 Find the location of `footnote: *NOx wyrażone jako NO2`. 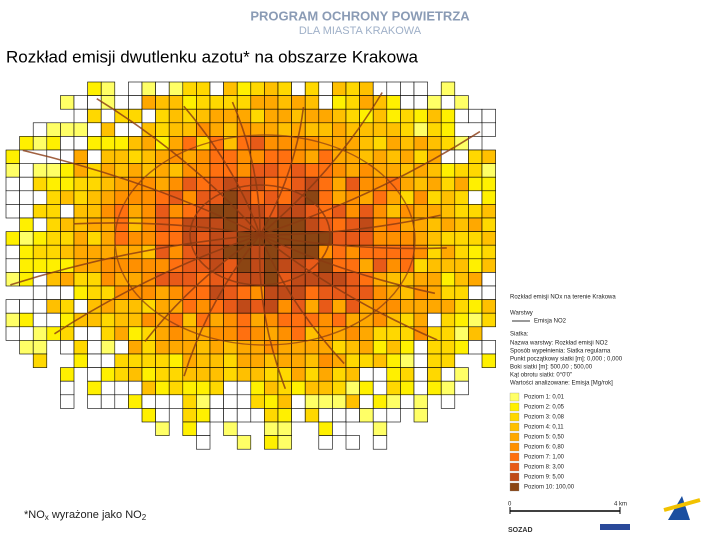

footnote: *NOx wyrażone jako NO2 is located at coordinates (85, 515).